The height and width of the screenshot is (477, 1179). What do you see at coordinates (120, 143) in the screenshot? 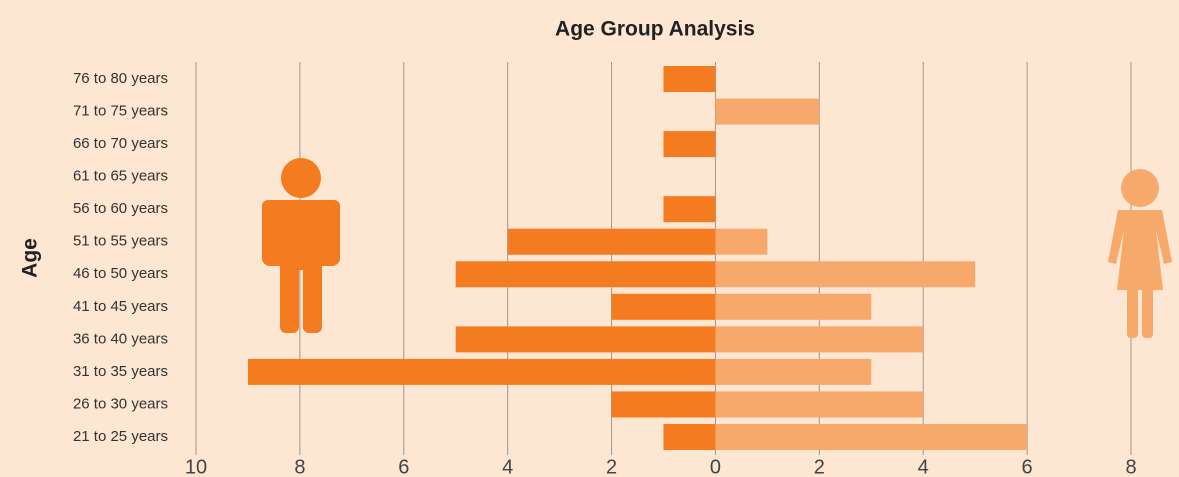
I see `y-tick-label: 66 to 70 years` at bounding box center [120, 143].